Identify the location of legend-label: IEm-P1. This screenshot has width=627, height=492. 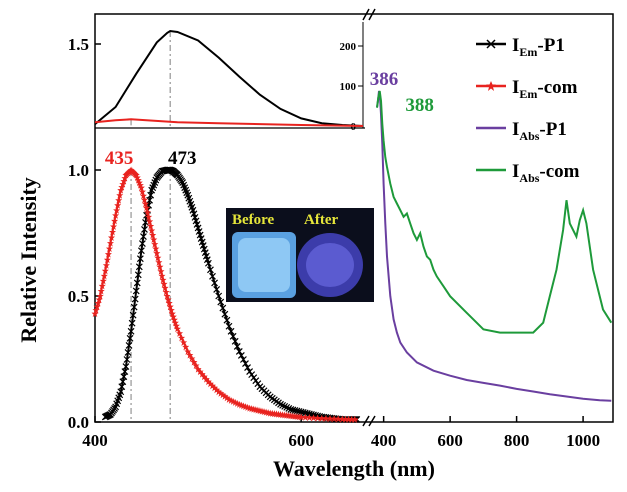
(538, 47).